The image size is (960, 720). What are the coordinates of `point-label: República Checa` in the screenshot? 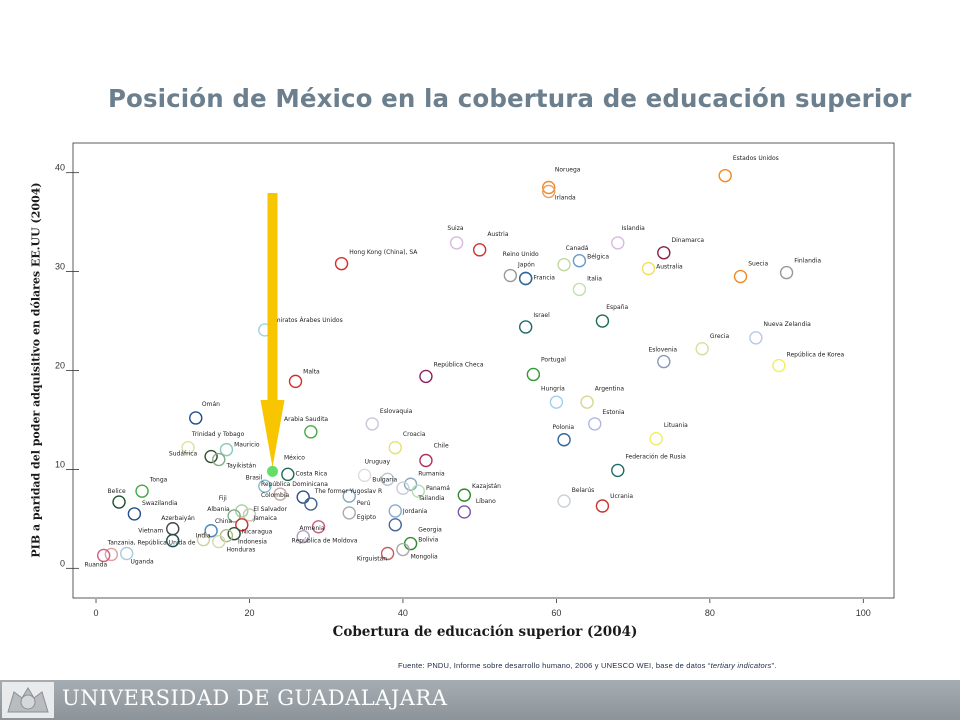 It's located at (459, 365).